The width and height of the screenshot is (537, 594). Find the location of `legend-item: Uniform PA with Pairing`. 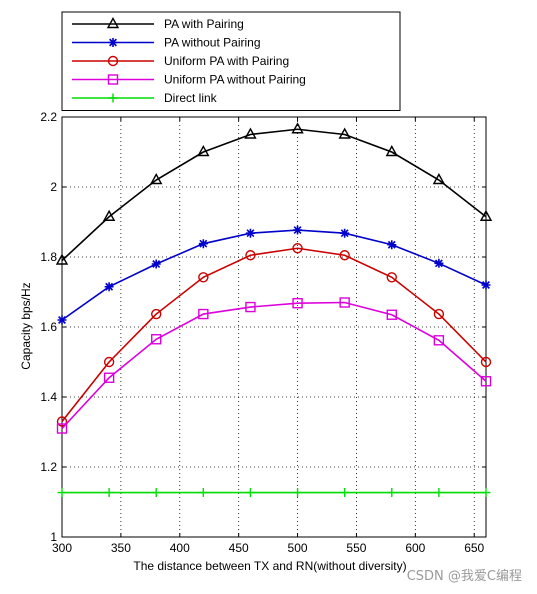

legend-item: Uniform PA with Pairing is located at coordinates (180, 61).